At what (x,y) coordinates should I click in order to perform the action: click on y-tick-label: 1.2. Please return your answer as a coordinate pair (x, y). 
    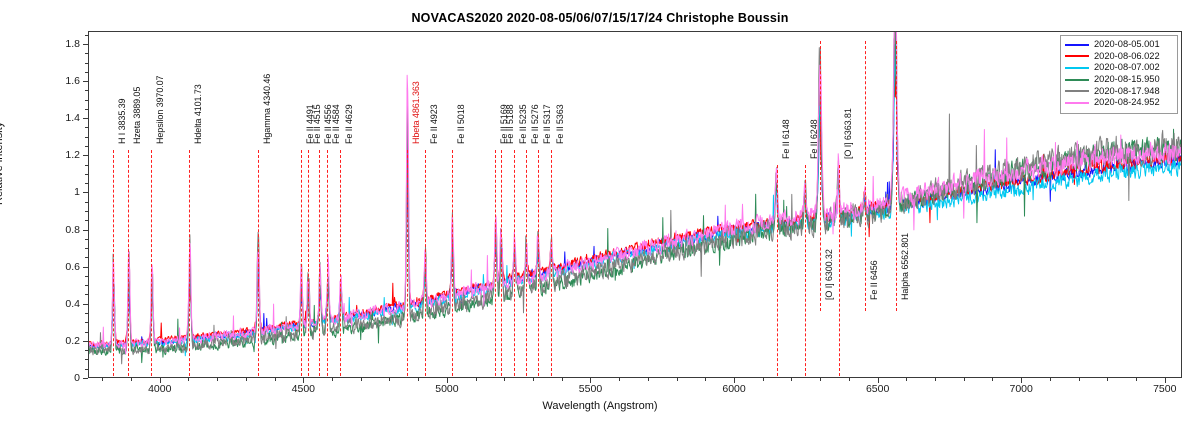
    Looking at the image, I should click on (72, 155).